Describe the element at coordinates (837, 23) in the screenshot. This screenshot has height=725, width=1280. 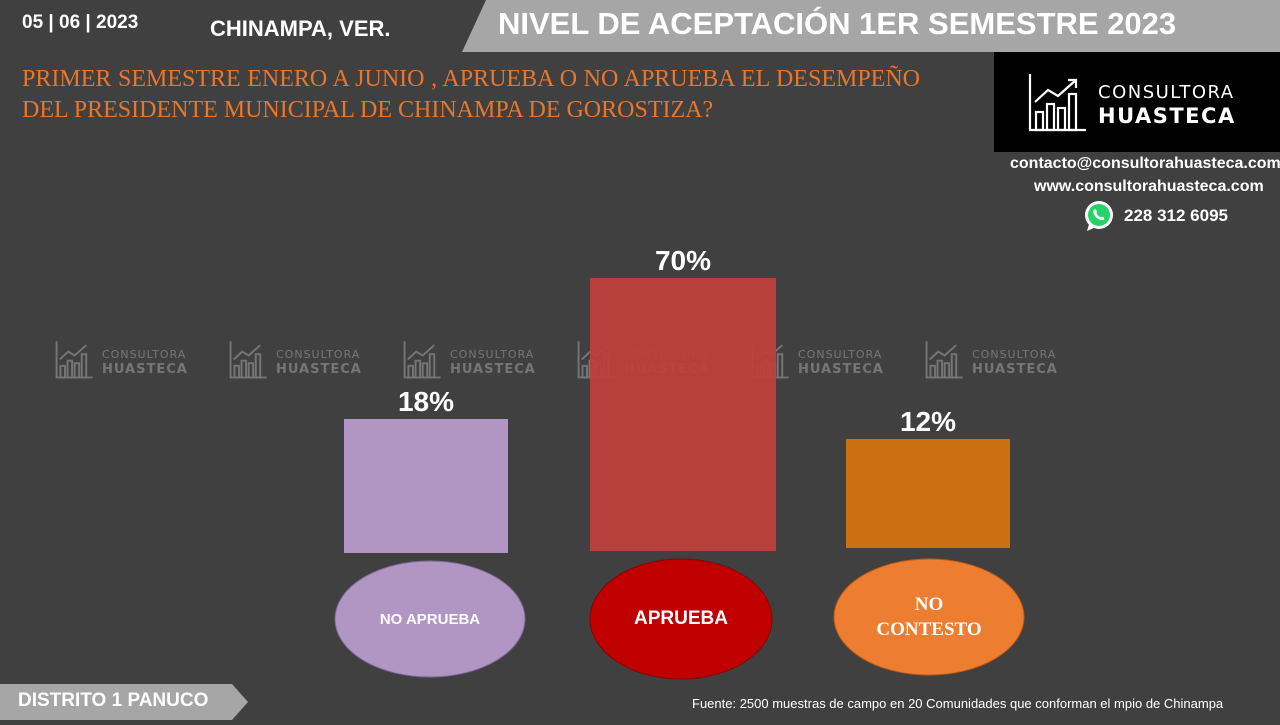
I see `page-title: NIVEL DE ACEPTACIÓN 1ER SEMESTRE 2023` at that location.